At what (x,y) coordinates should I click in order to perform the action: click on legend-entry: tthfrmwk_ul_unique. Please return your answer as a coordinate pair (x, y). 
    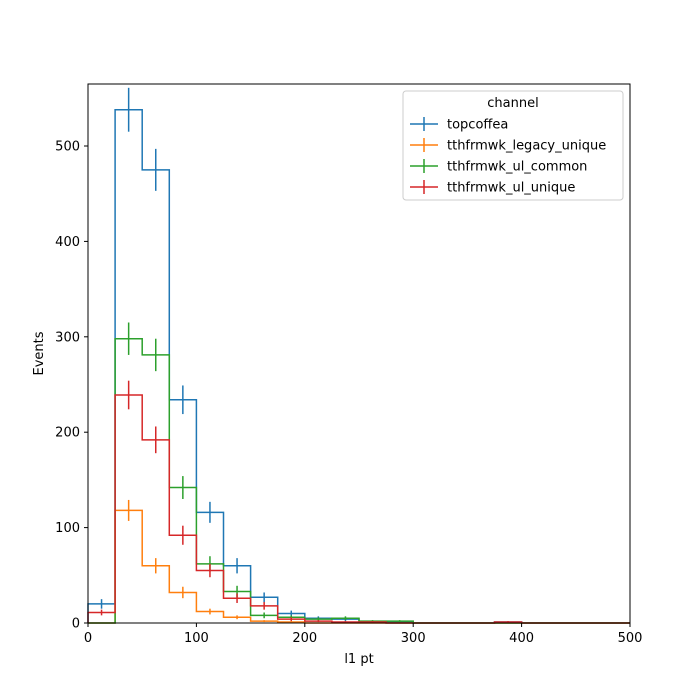
    Looking at the image, I should click on (492, 188).